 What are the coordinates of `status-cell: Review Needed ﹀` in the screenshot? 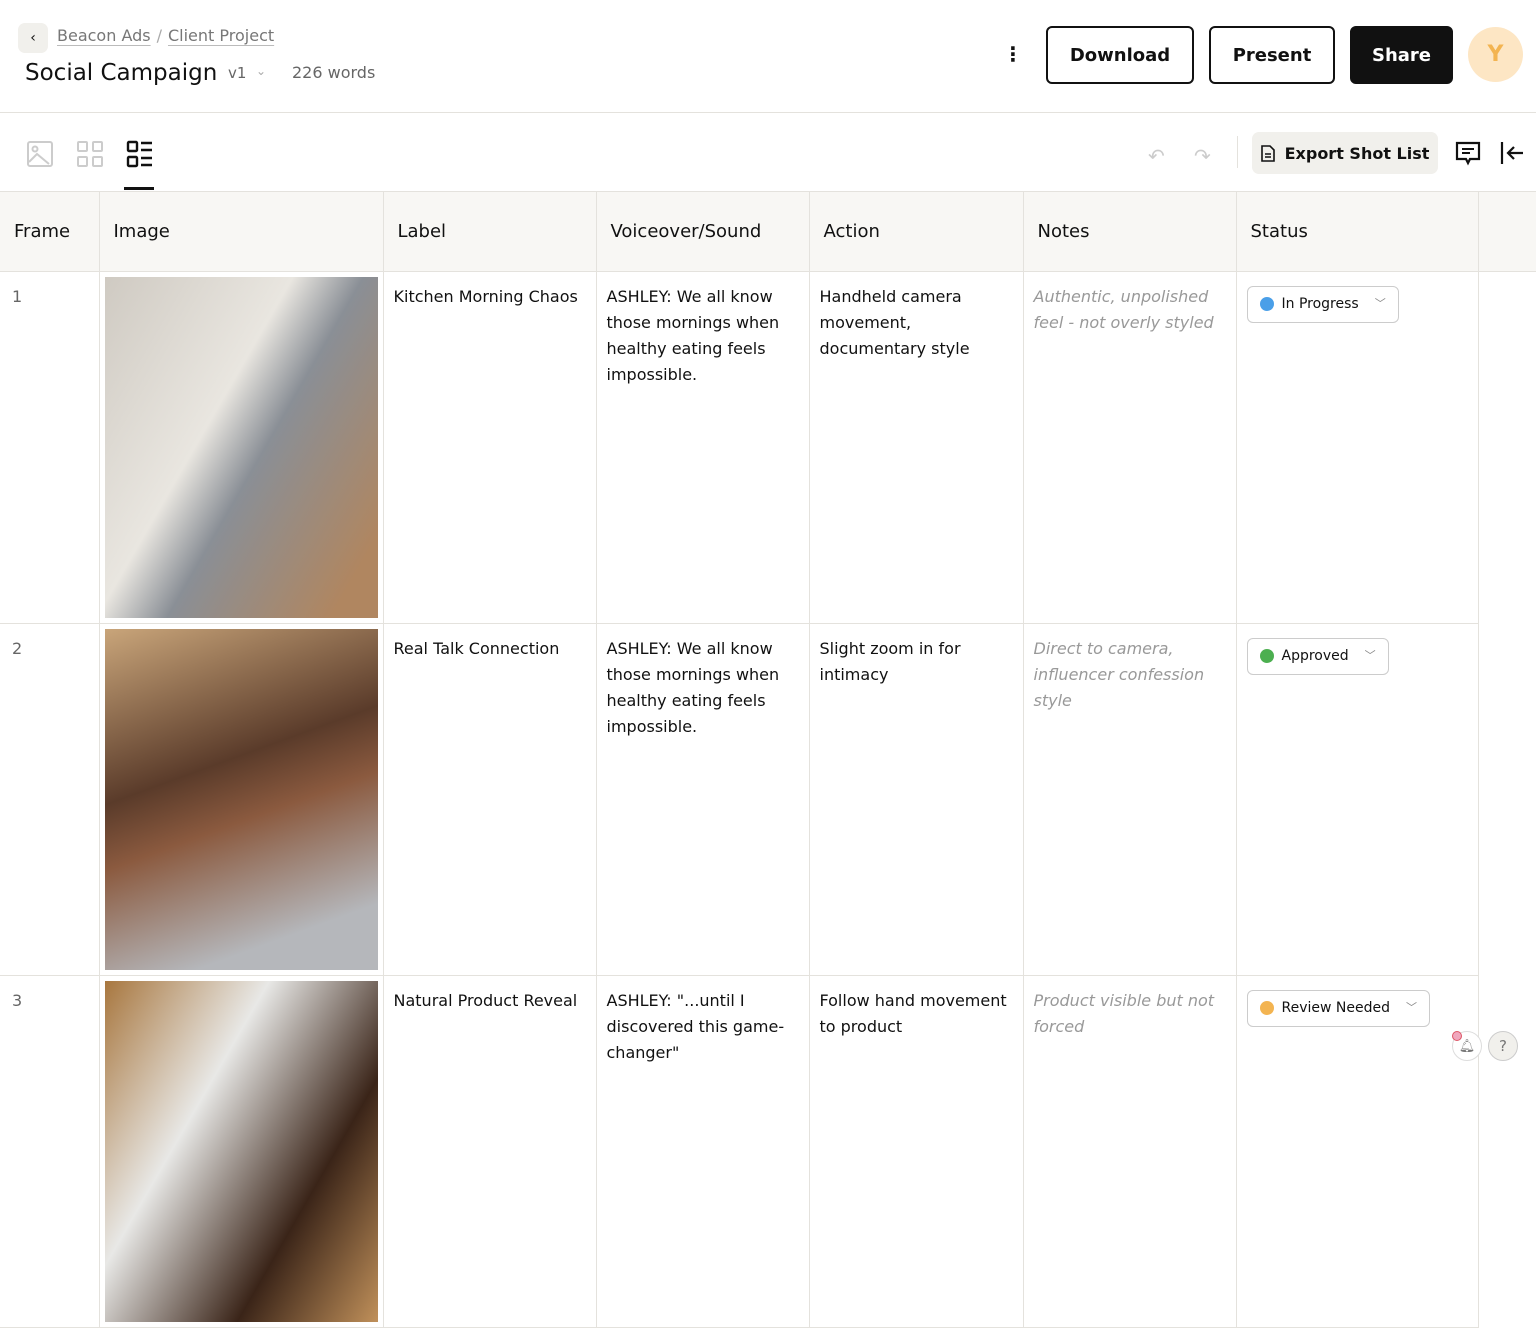 It's located at (1357, 1151).